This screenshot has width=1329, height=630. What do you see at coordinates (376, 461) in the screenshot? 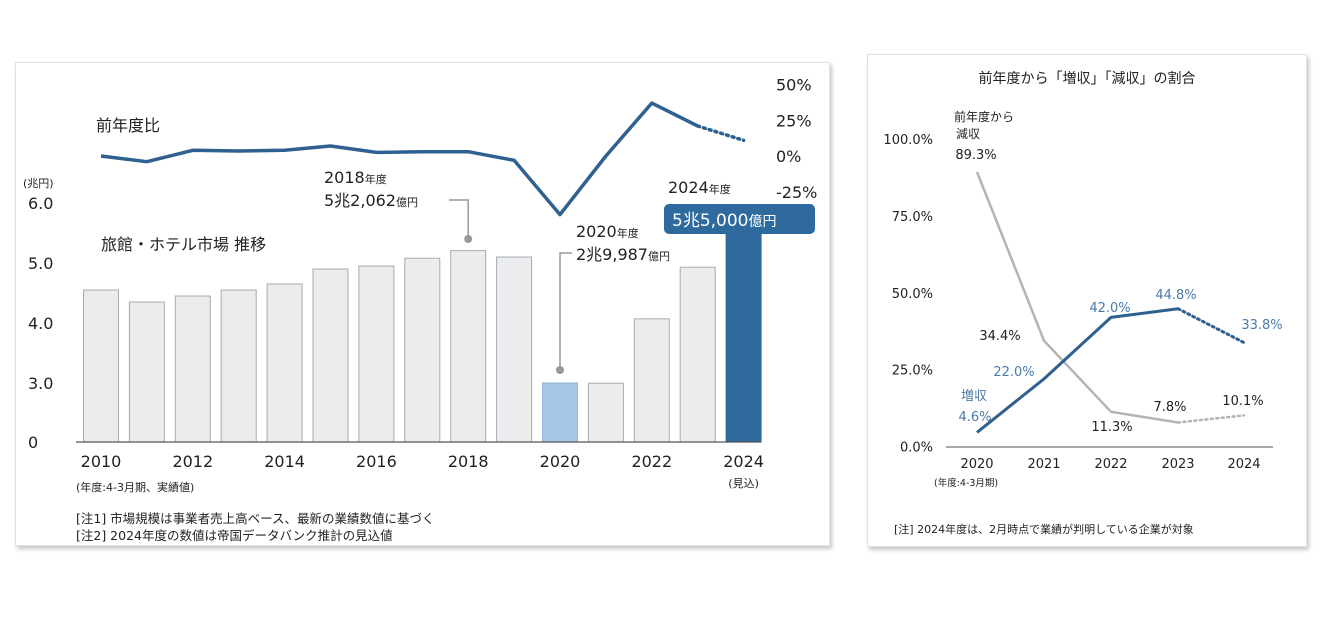
I see `x-tick-label: 2016` at bounding box center [376, 461].